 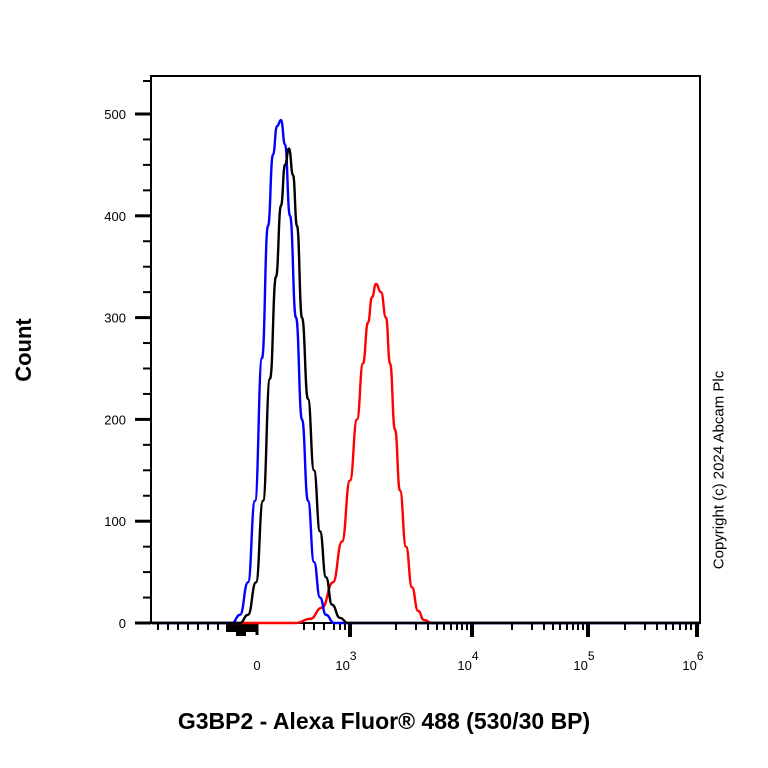 What do you see at coordinates (115, 419) in the screenshot?
I see `y-tick-label: 200` at bounding box center [115, 419].